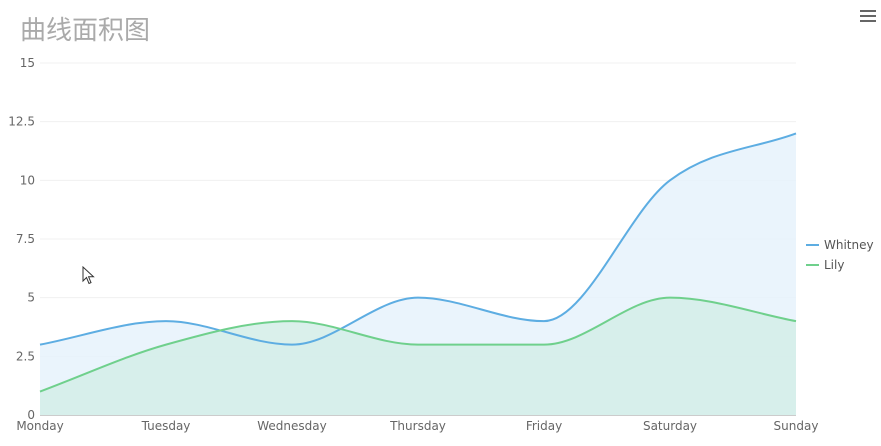  What do you see at coordinates (834, 265) in the screenshot?
I see `legend-label: Lily` at bounding box center [834, 265].